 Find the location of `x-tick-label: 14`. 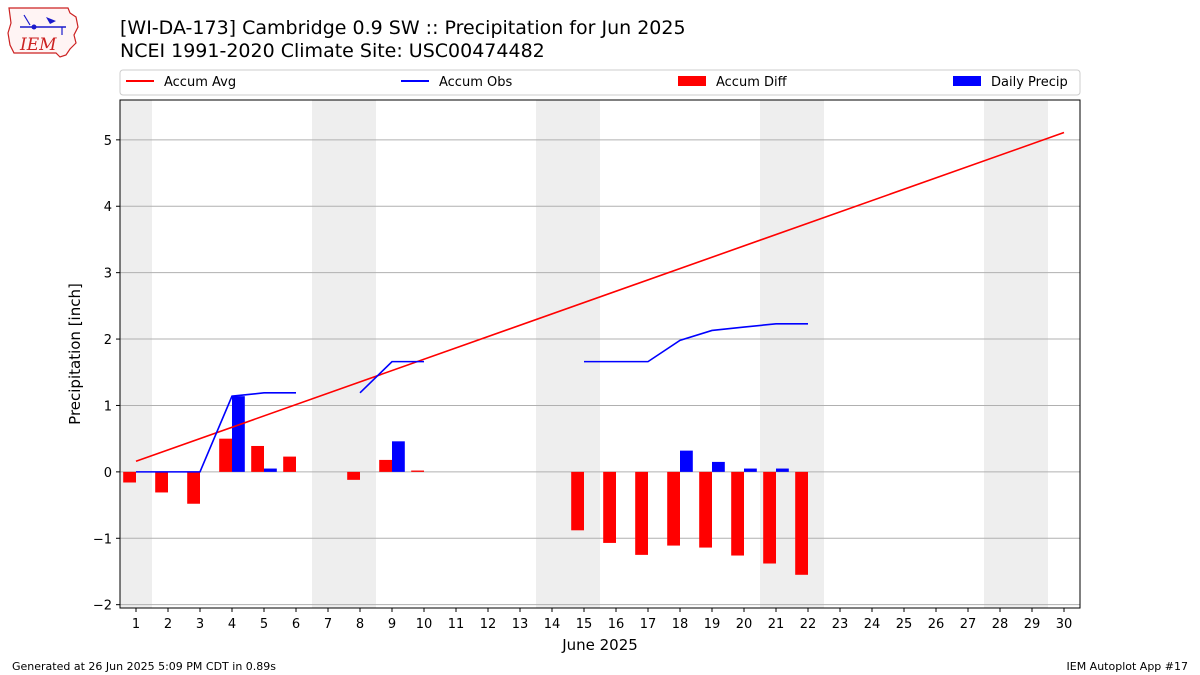

x-tick-label: 14 is located at coordinates (552, 624).